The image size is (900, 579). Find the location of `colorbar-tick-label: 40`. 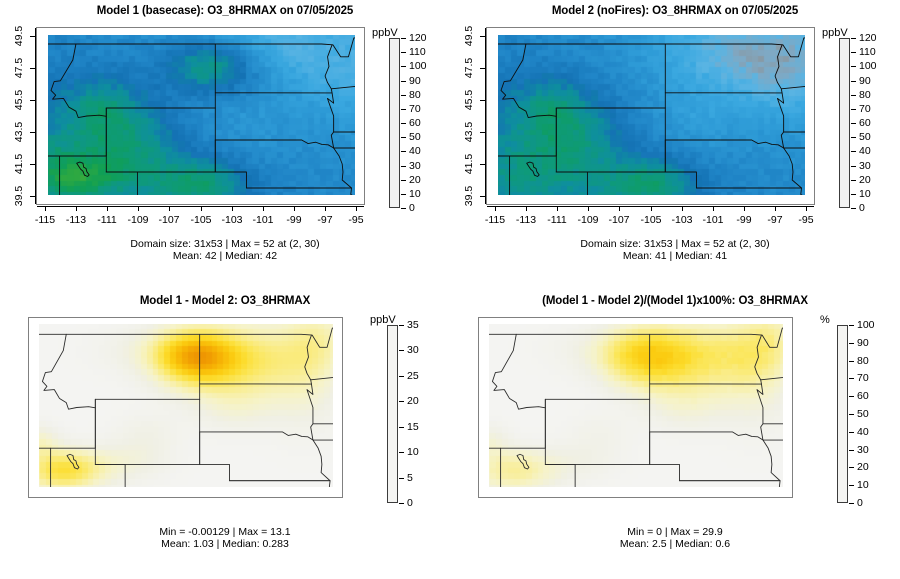

colorbar-tick-label: 40 is located at coordinates (415, 151).